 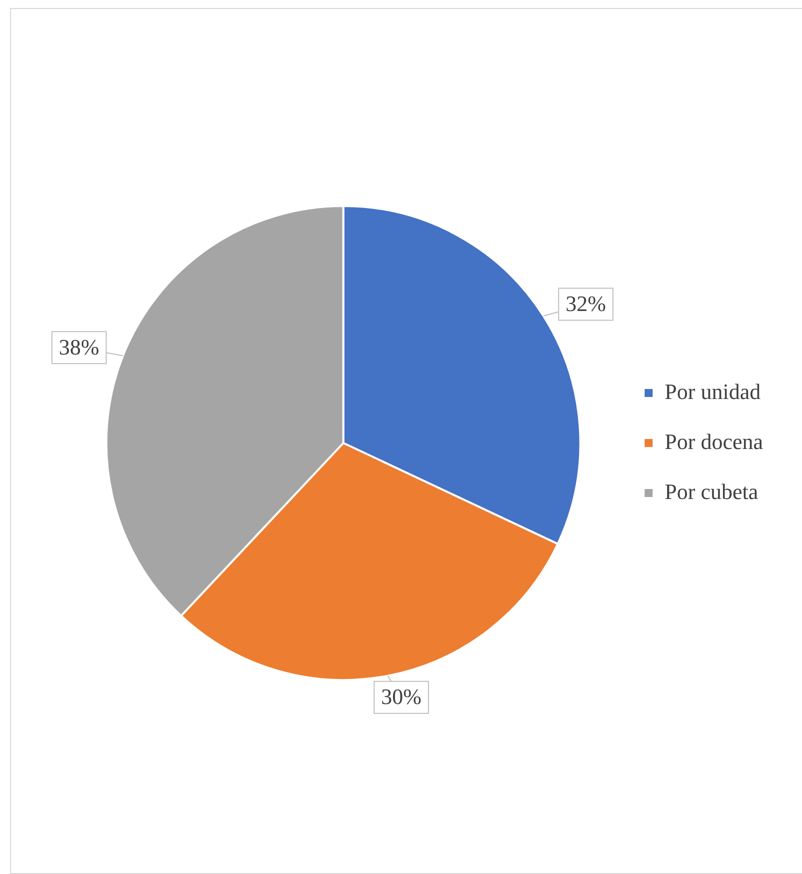 What do you see at coordinates (712, 391) in the screenshot?
I see `legend-label: Por unidad` at bounding box center [712, 391].